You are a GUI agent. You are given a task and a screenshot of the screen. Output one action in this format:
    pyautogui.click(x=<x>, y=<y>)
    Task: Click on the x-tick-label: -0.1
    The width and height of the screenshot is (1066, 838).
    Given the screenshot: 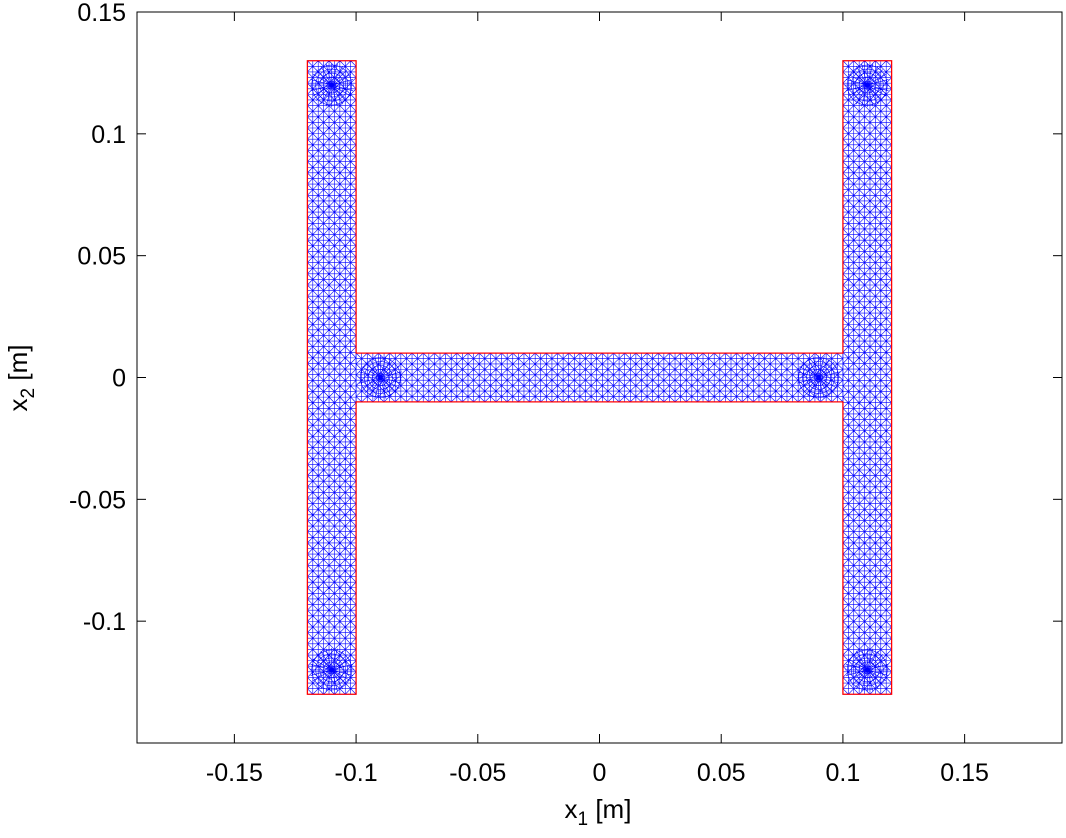 What is the action you would take?
    pyautogui.click(x=356, y=773)
    